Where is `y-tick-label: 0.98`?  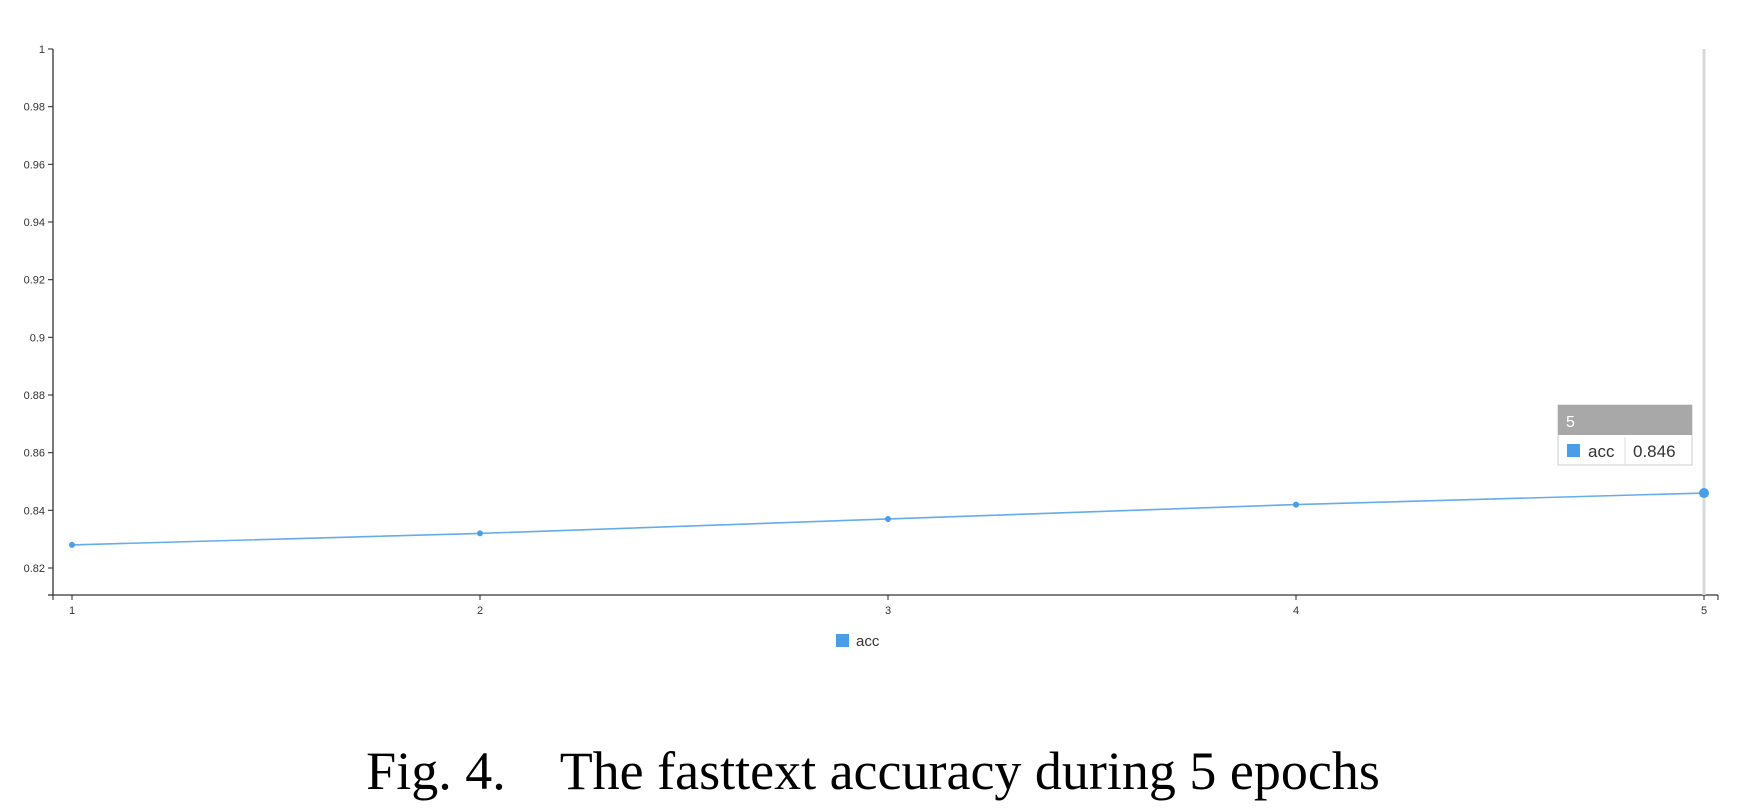
y-tick-label: 0.98 is located at coordinates (34, 108).